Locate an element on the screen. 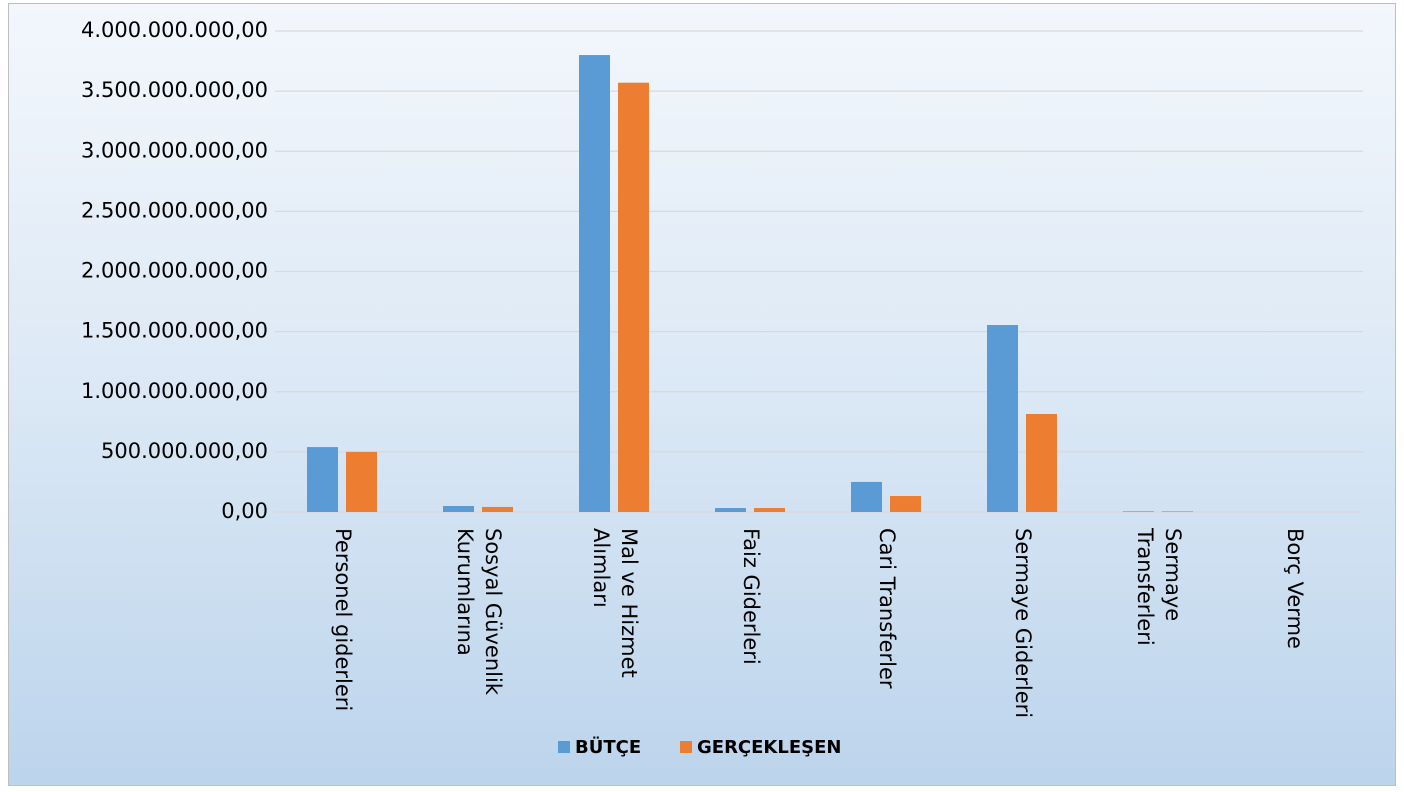 The width and height of the screenshot is (1404, 792). x-tick-label: Cari Transferler is located at coordinates (887, 608).